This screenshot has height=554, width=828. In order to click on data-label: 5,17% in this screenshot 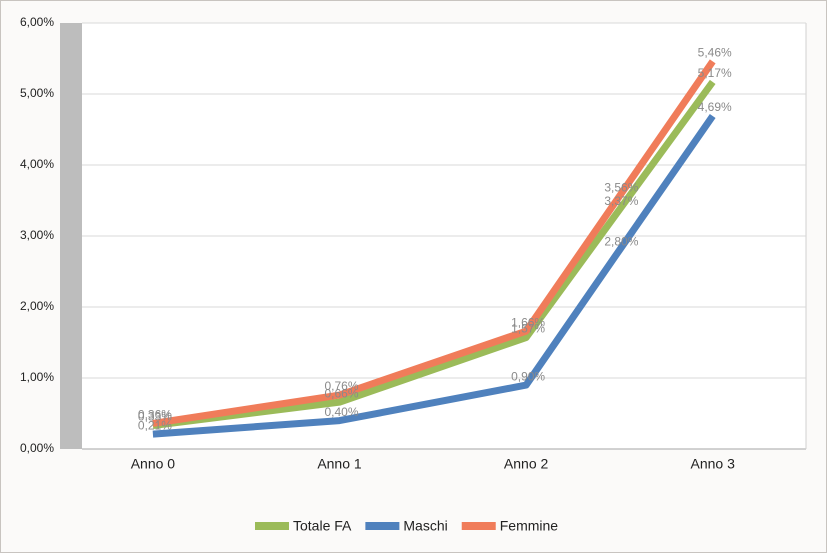, I will do `click(715, 73)`.